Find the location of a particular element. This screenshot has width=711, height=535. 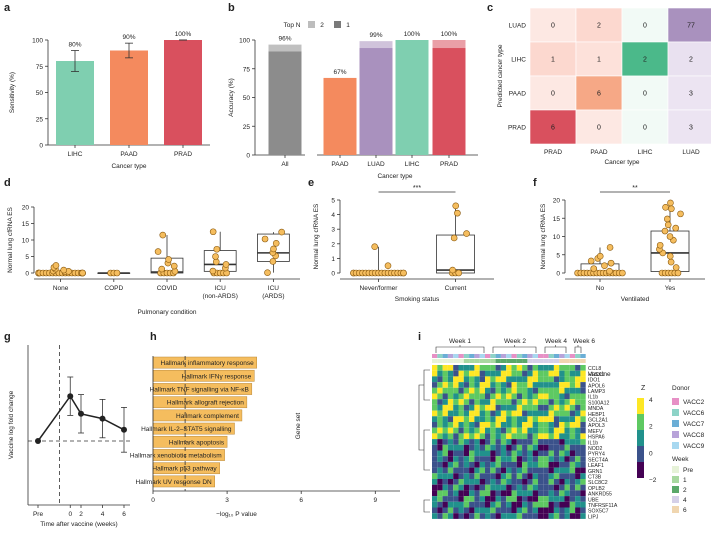

panel-b-value-label: 100% is located at coordinates (412, 34).